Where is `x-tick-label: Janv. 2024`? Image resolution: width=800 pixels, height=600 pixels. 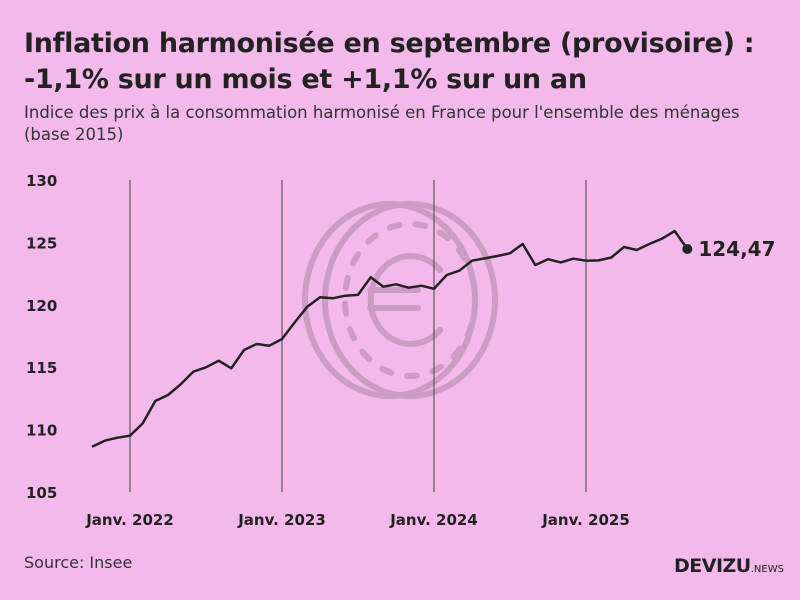
x-tick-label: Janv. 2024 is located at coordinates (433, 520).